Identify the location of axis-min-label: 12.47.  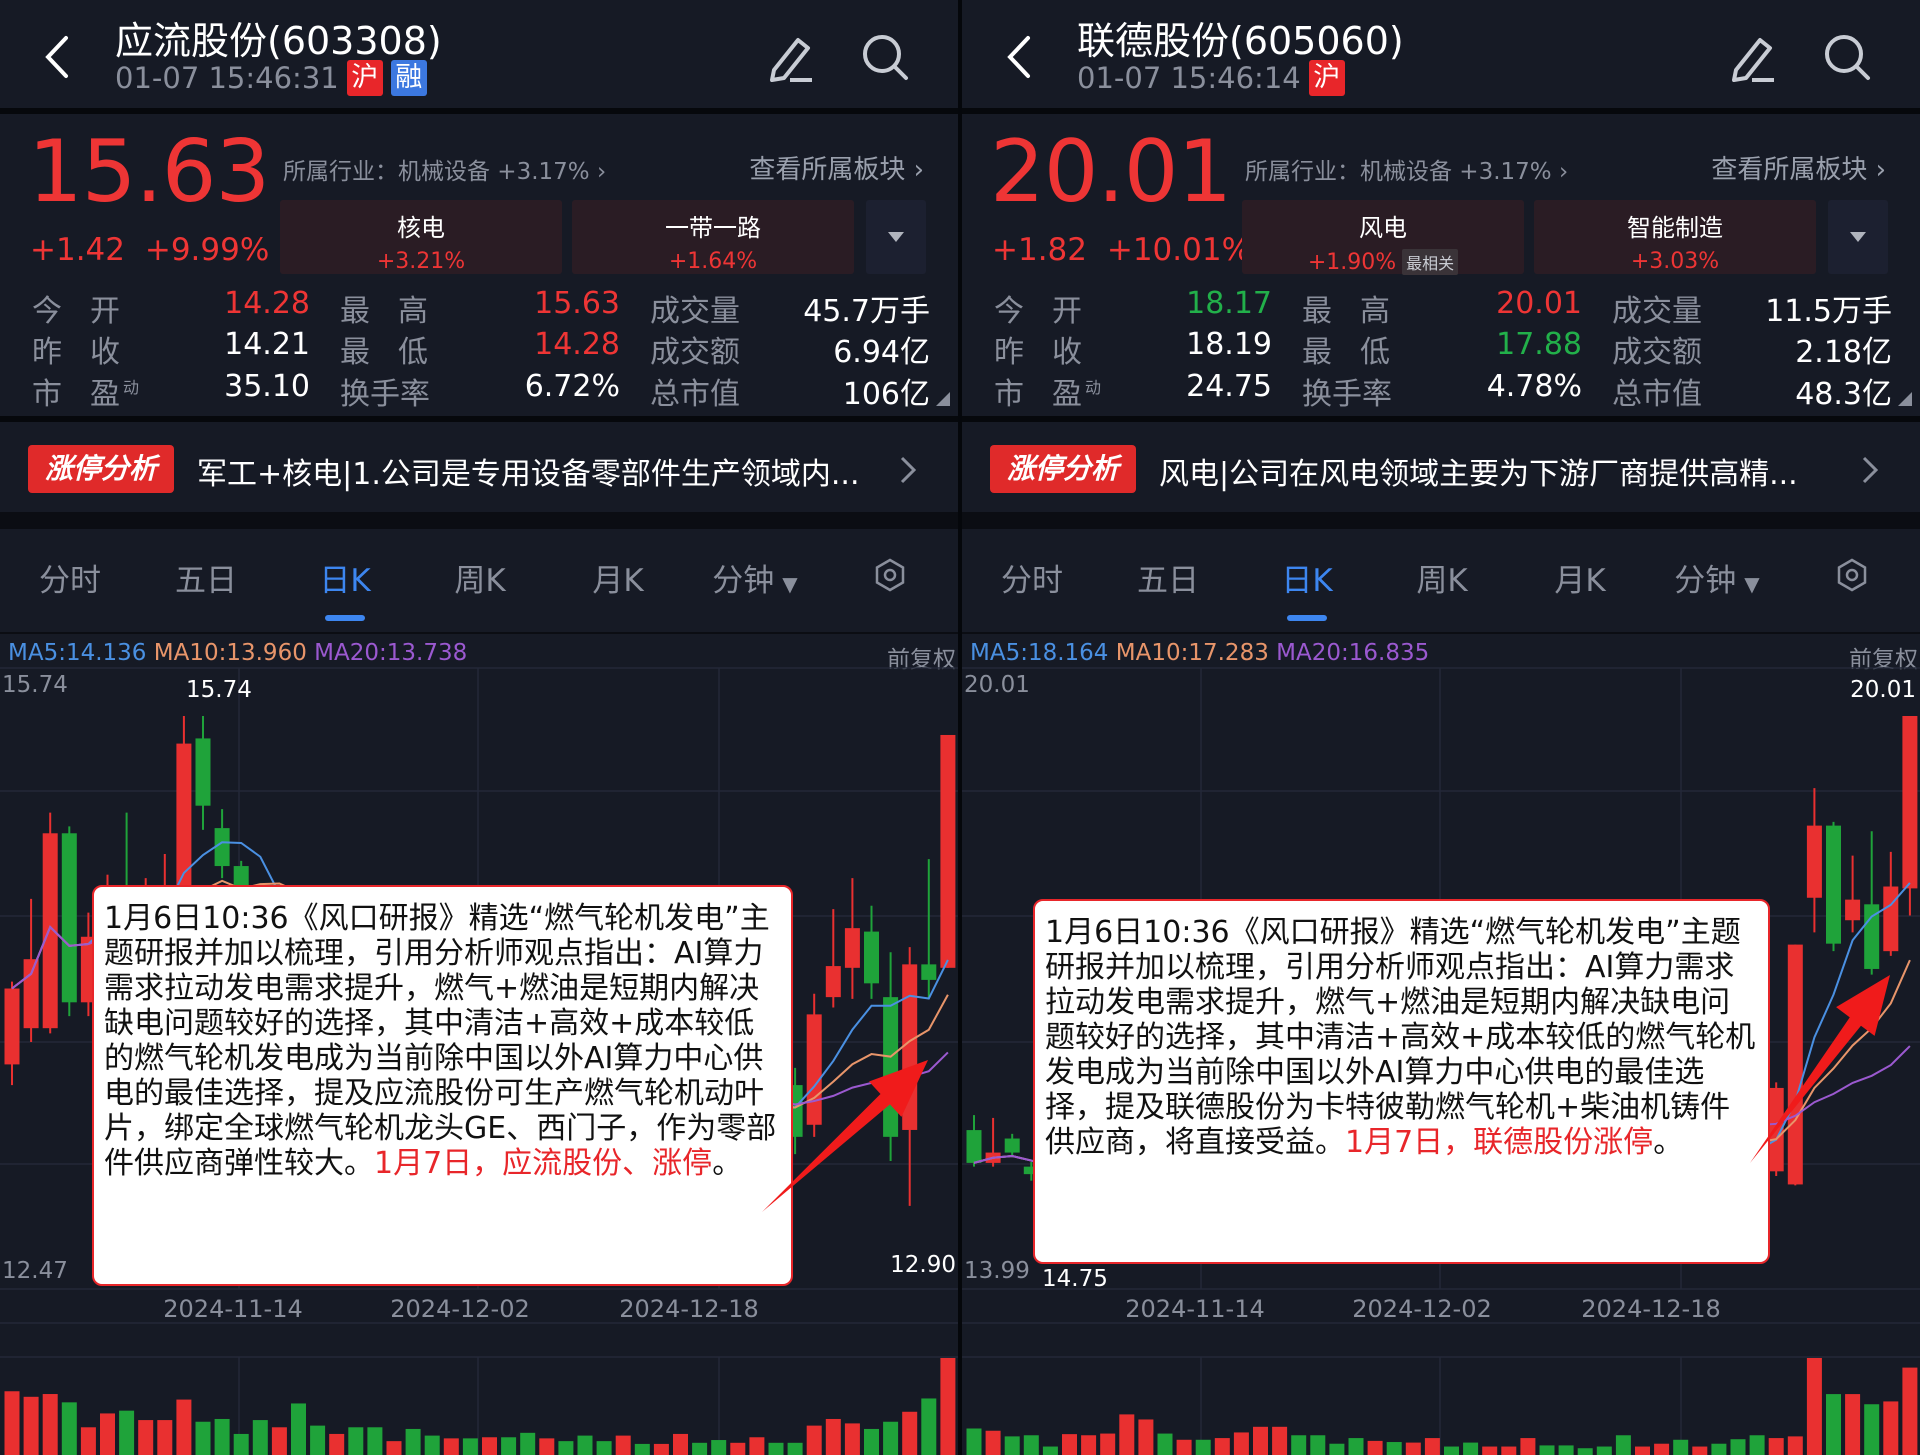
(35, 1271).